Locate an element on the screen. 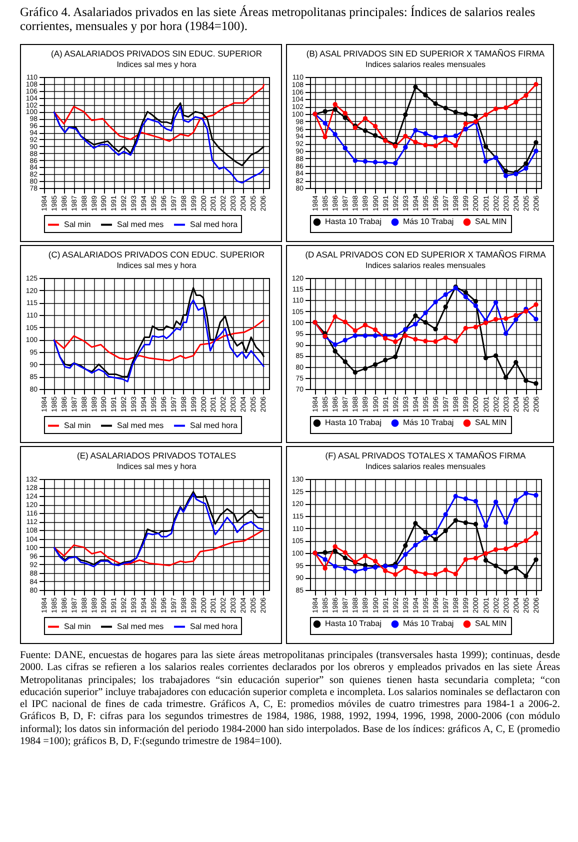 This screenshot has width=578, height=842. source-note: Fuente: DANE, encuestas de hogares para las siete áreas metropolitanas principales (transversales hasta 1999); continuas, desde 2000. Las cifras se refieren a los salarios reales corrientes declarados por los obreros y empleados privados en las siete Áreas Metropolitanas principales; los trabajadores “sin educación superior” son quienes tienen hasta secundaria completa; “con educación superior” incluye trabajadores con educación superior completa e incompleta. Los salarios nominales se deflactaron con el IPC nacional de fines de cada trimestre. Gráficos A, C, E: promedios móviles de cuatro trimestres para 1984-1 a 2006-2. Gráficos B, D, F: cifras para los segundos trimestres de 1984, 1986, 1988, 1992, 1994, 1996, 1998, 2000-2006 (con módulo informal); los datos sin información del periodo 1984-2000 han sido interpolados. Base de los índices: gráficos A, C, E (promedio 1984 =100); gráficos B, D, F:(segundo trimestre de 1984=100). is located at coordinates (290, 699).